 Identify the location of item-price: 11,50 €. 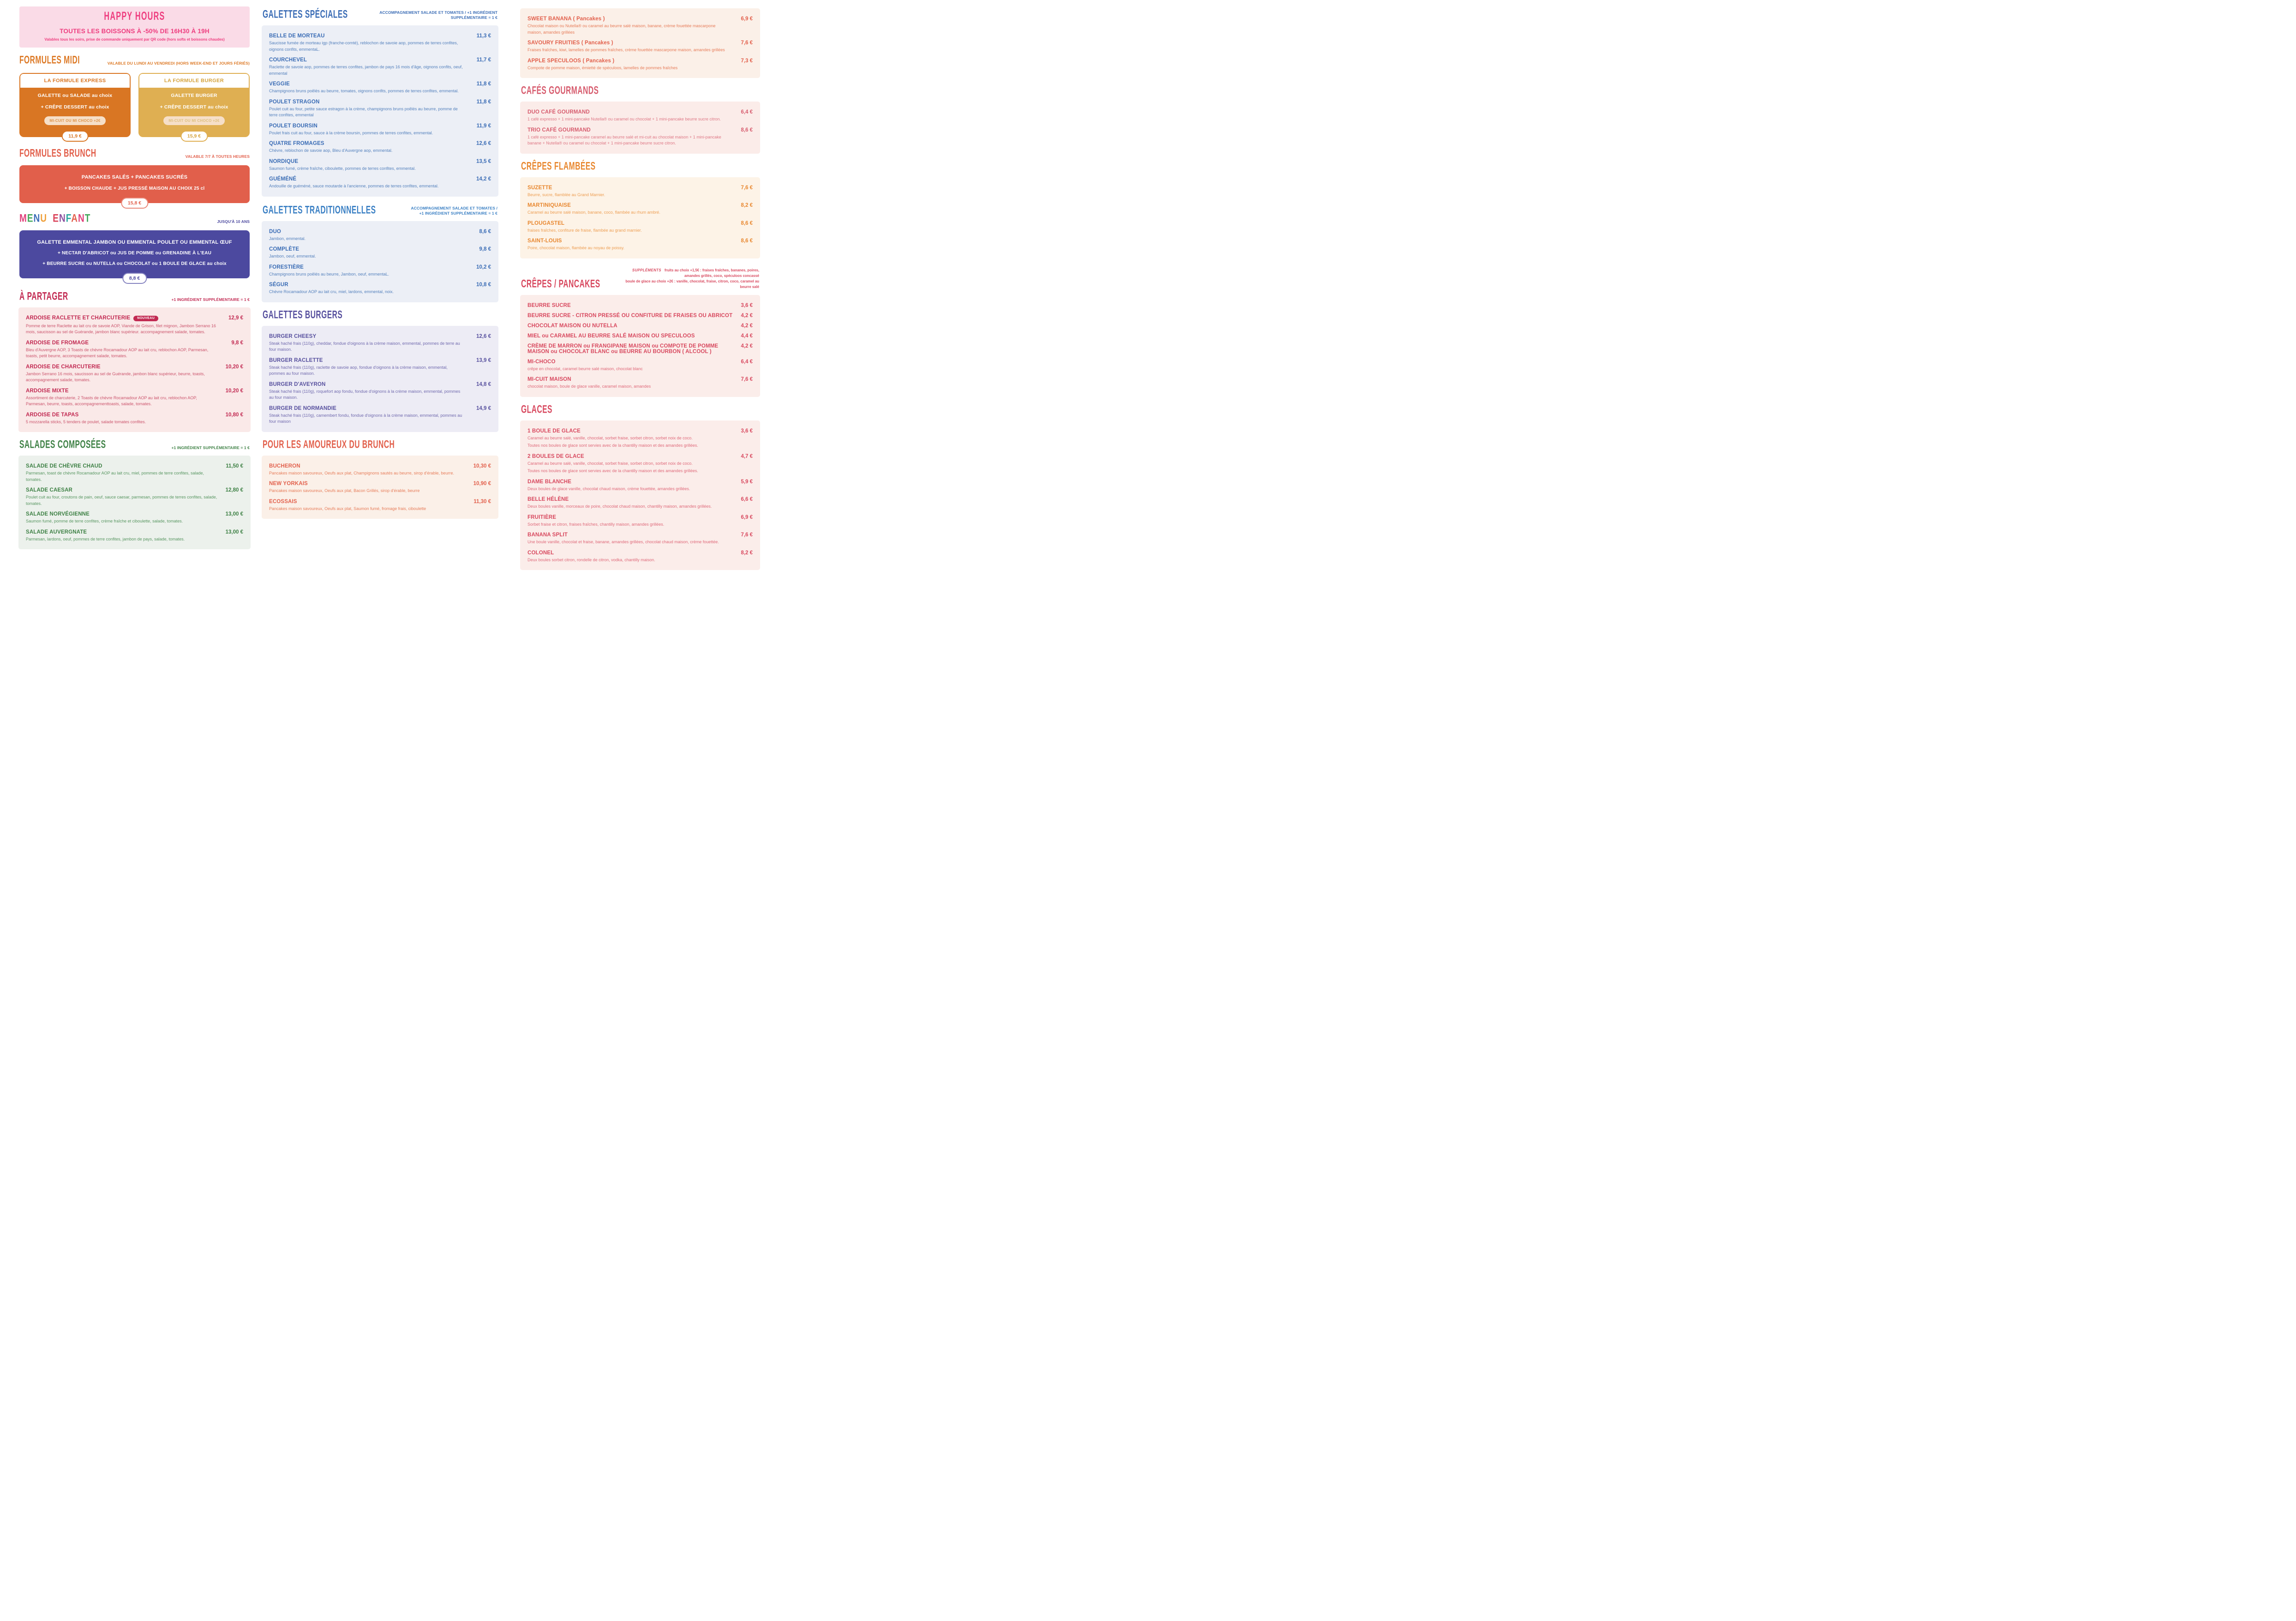
(234, 466).